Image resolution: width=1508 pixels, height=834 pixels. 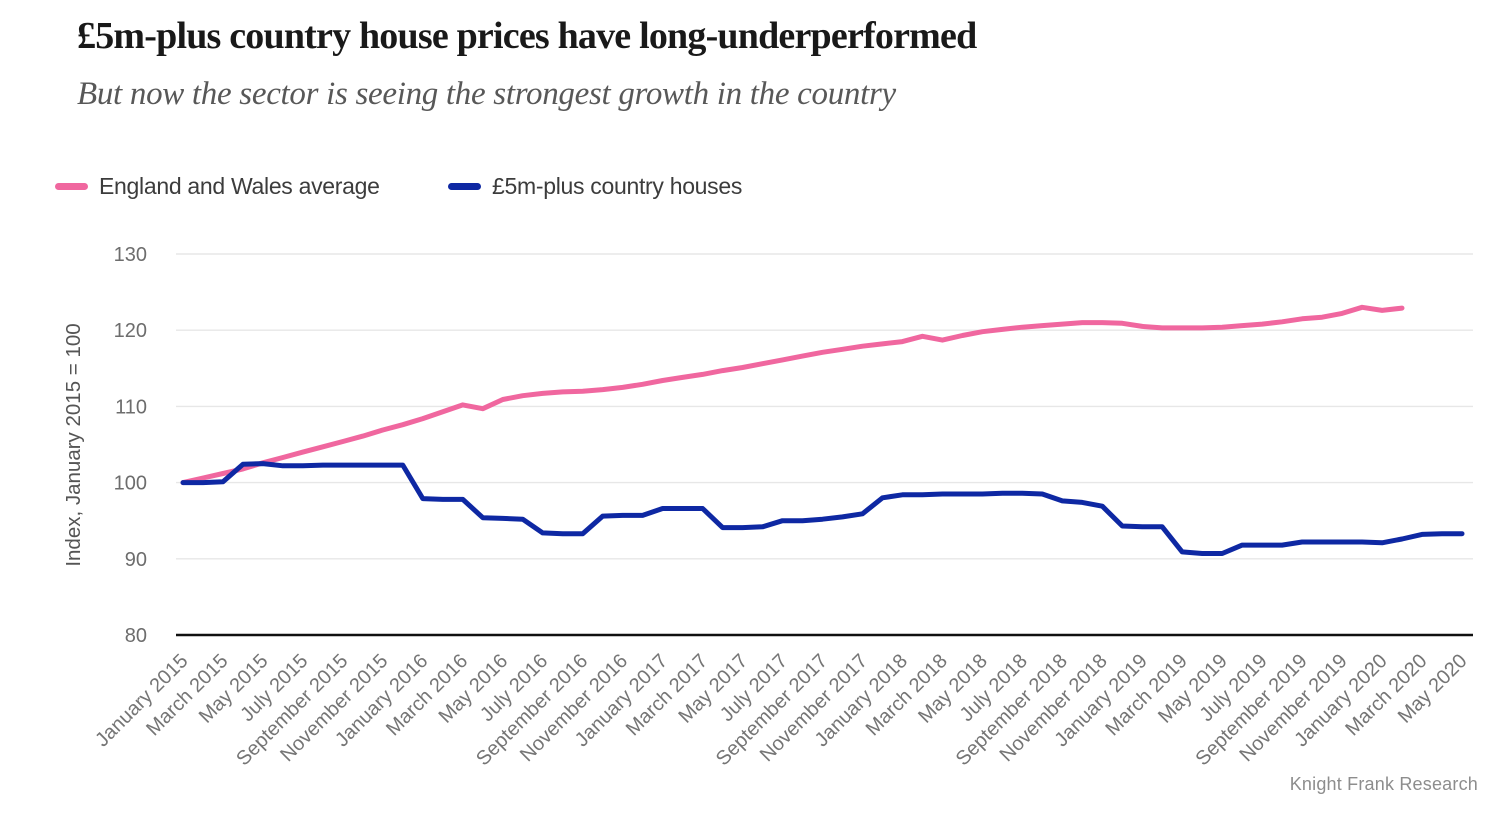 I want to click on legend-item-country-houses: £5m-plus country houses, so click(x=595, y=186).